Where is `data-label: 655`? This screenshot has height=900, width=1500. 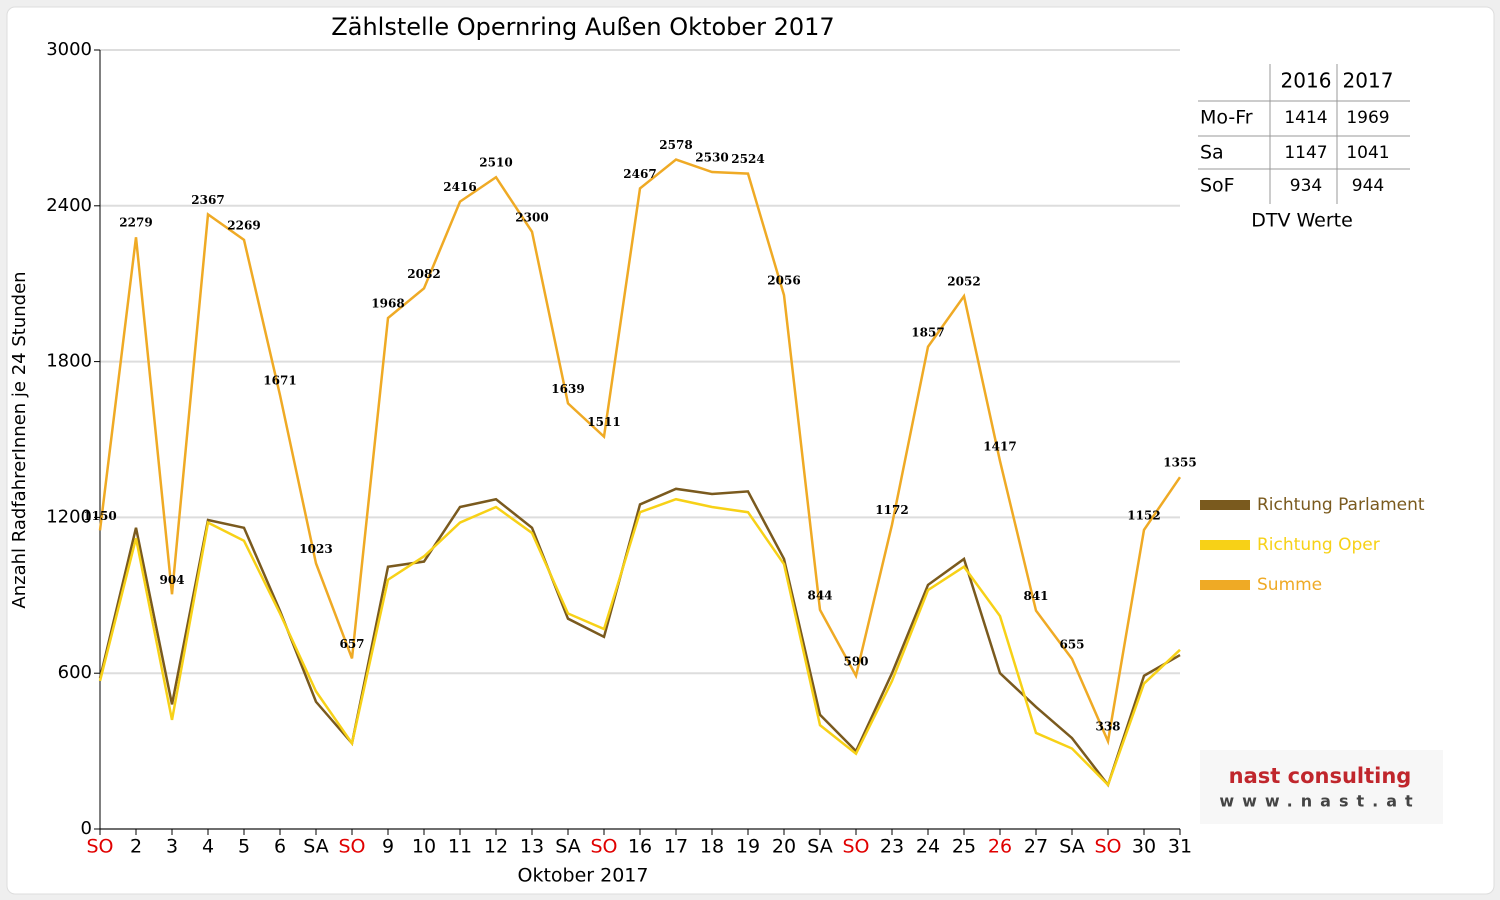 data-label: 655 is located at coordinates (1071, 644).